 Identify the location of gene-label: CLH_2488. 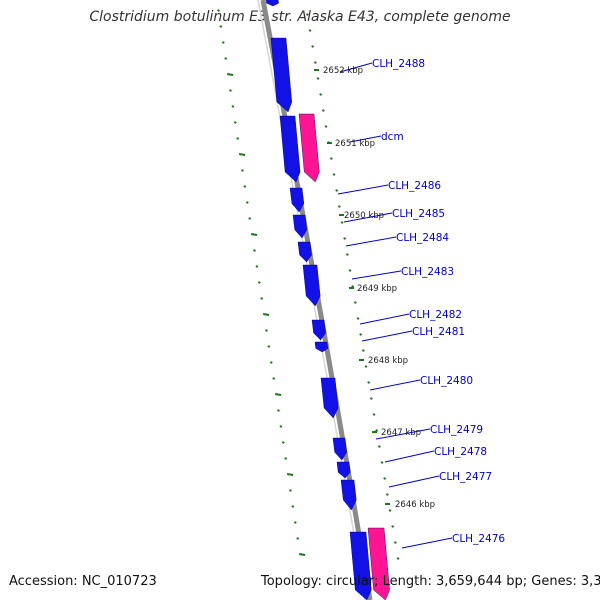
(398, 64).